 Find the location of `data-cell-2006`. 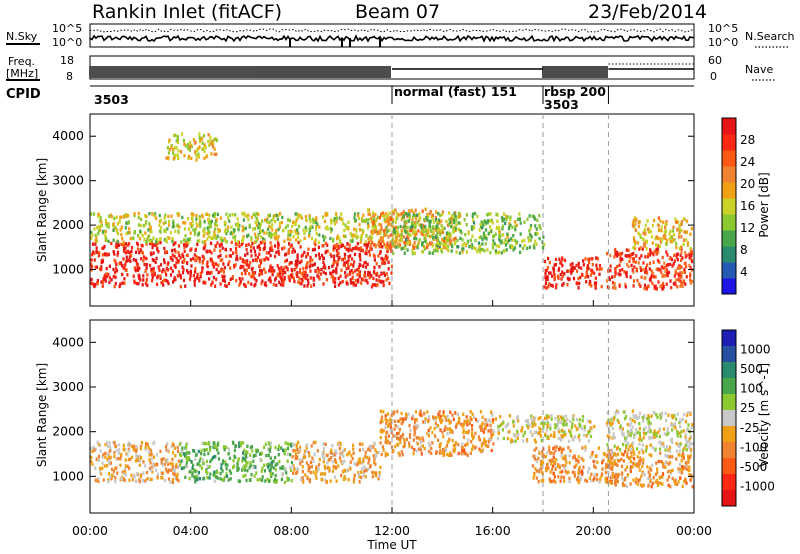

data-cell-2006 is located at coordinates (446, 233).